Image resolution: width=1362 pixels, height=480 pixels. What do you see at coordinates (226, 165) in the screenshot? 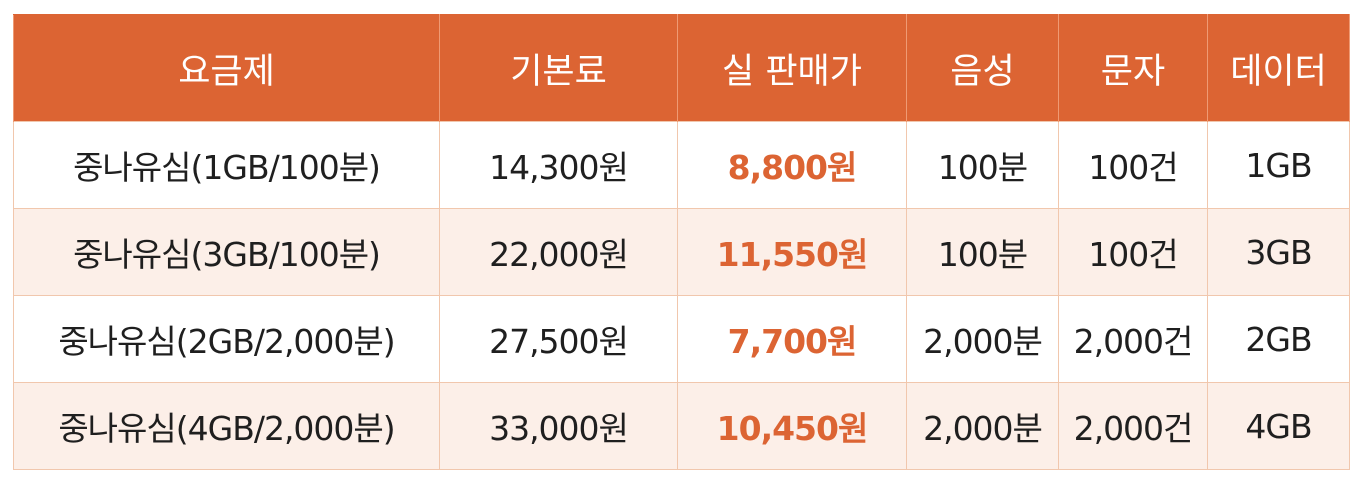
I see `cell-plan: 중나유심(1GB/100분)` at bounding box center [226, 165].